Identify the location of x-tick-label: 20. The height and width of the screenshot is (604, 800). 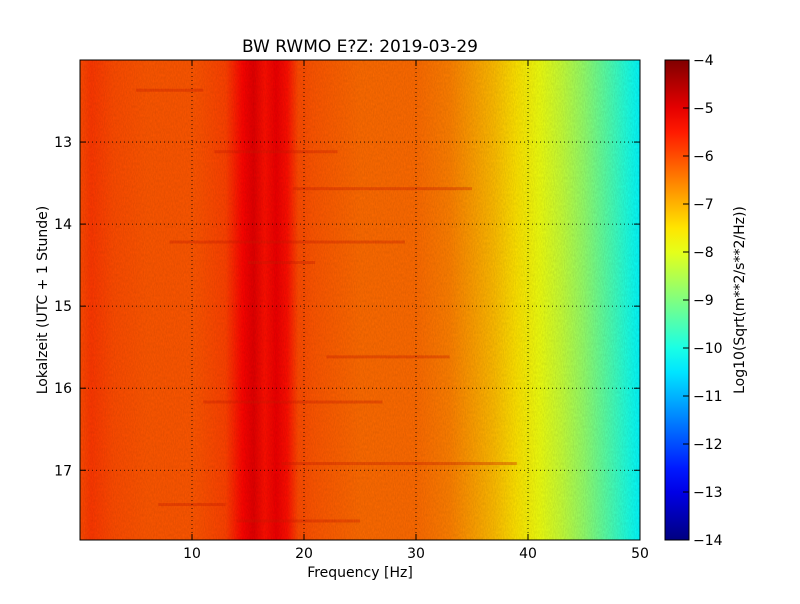
(304, 554).